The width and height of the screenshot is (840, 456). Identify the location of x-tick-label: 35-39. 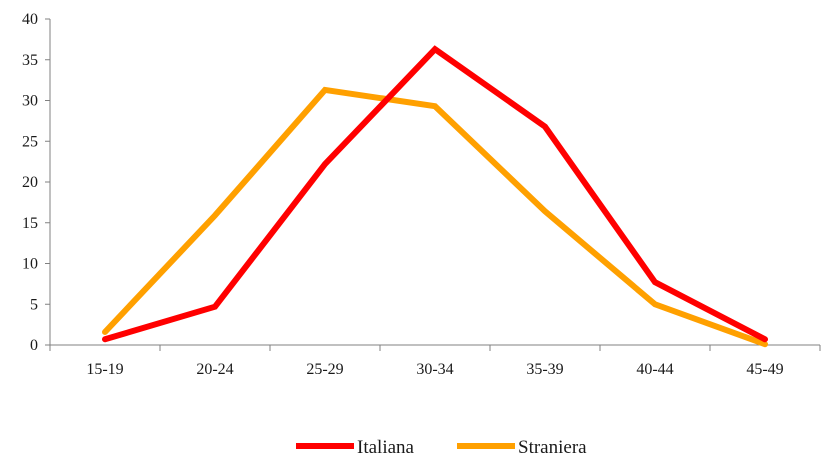
(544, 369).